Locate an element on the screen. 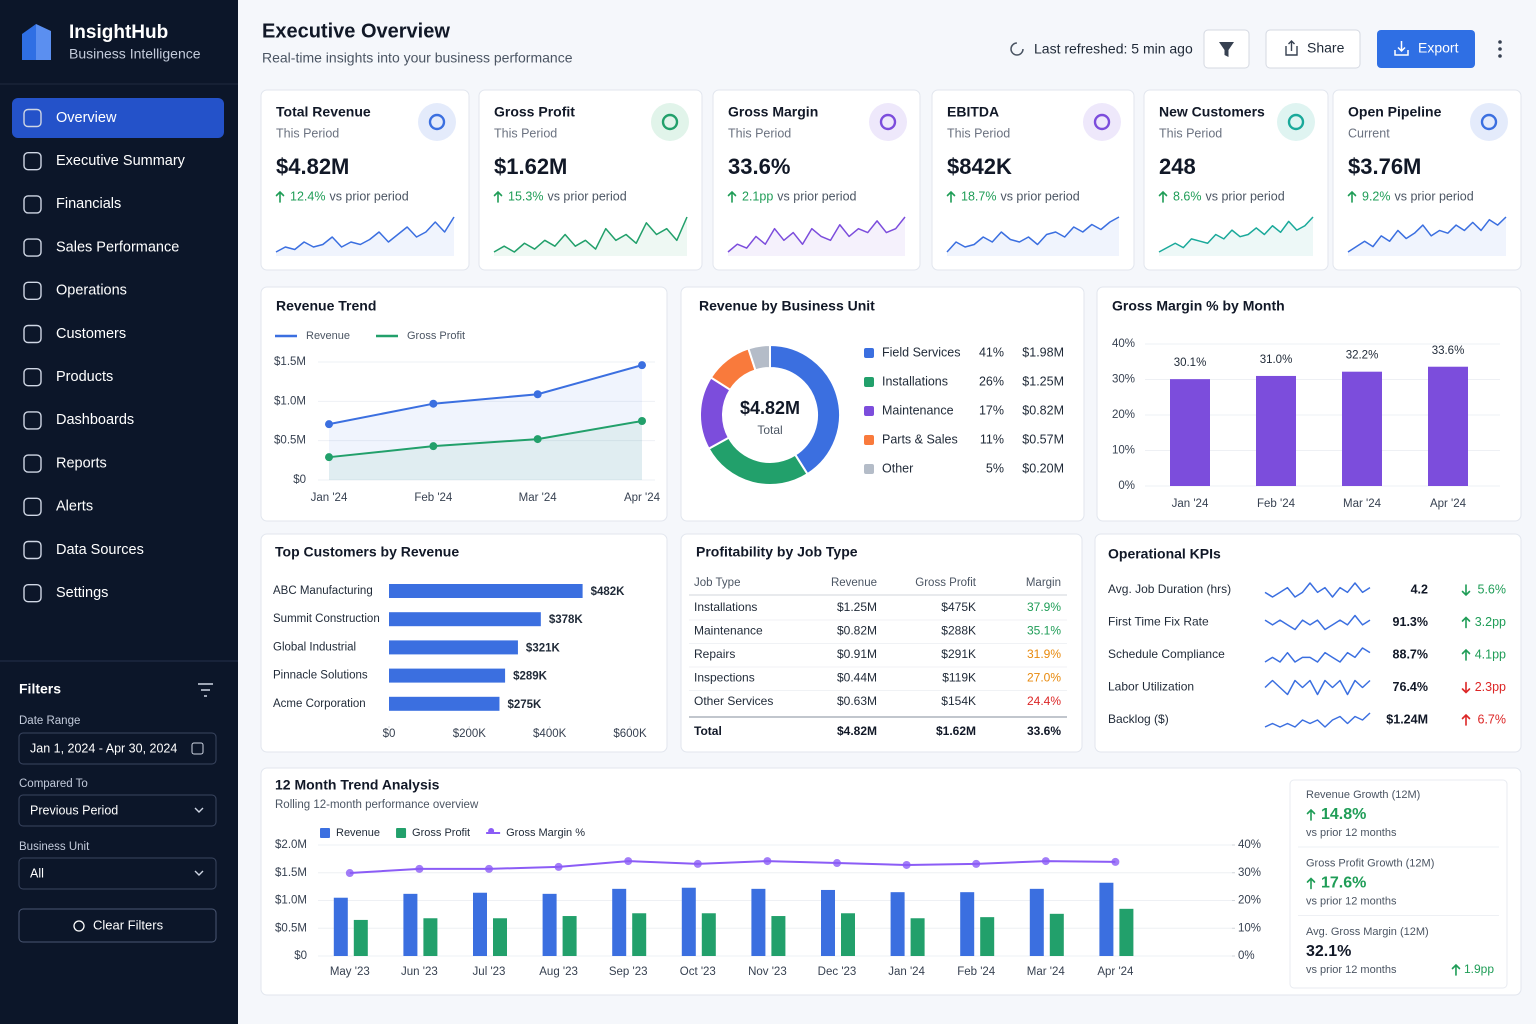 Image resolution: width=1536 pixels, height=1024 pixels. kpi-value: 91.3% is located at coordinates (1410, 622).